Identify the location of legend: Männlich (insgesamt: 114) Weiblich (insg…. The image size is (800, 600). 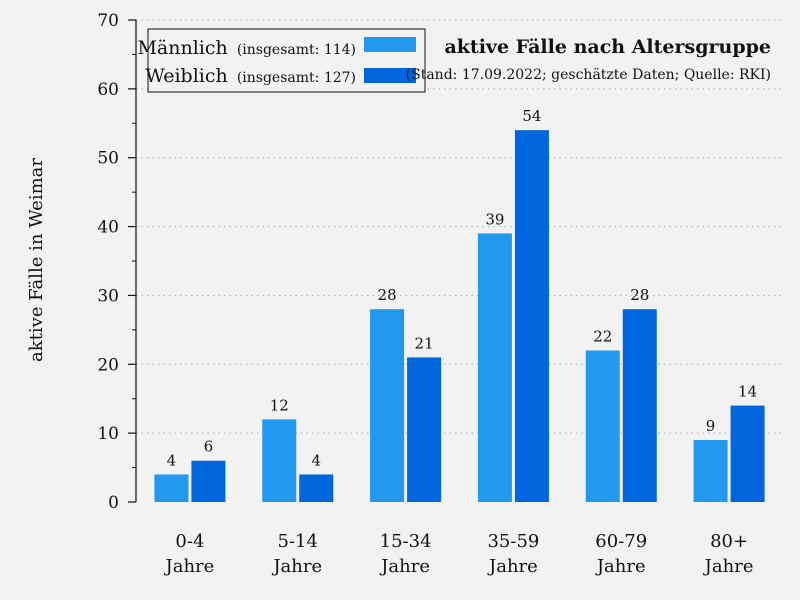
(281, 60).